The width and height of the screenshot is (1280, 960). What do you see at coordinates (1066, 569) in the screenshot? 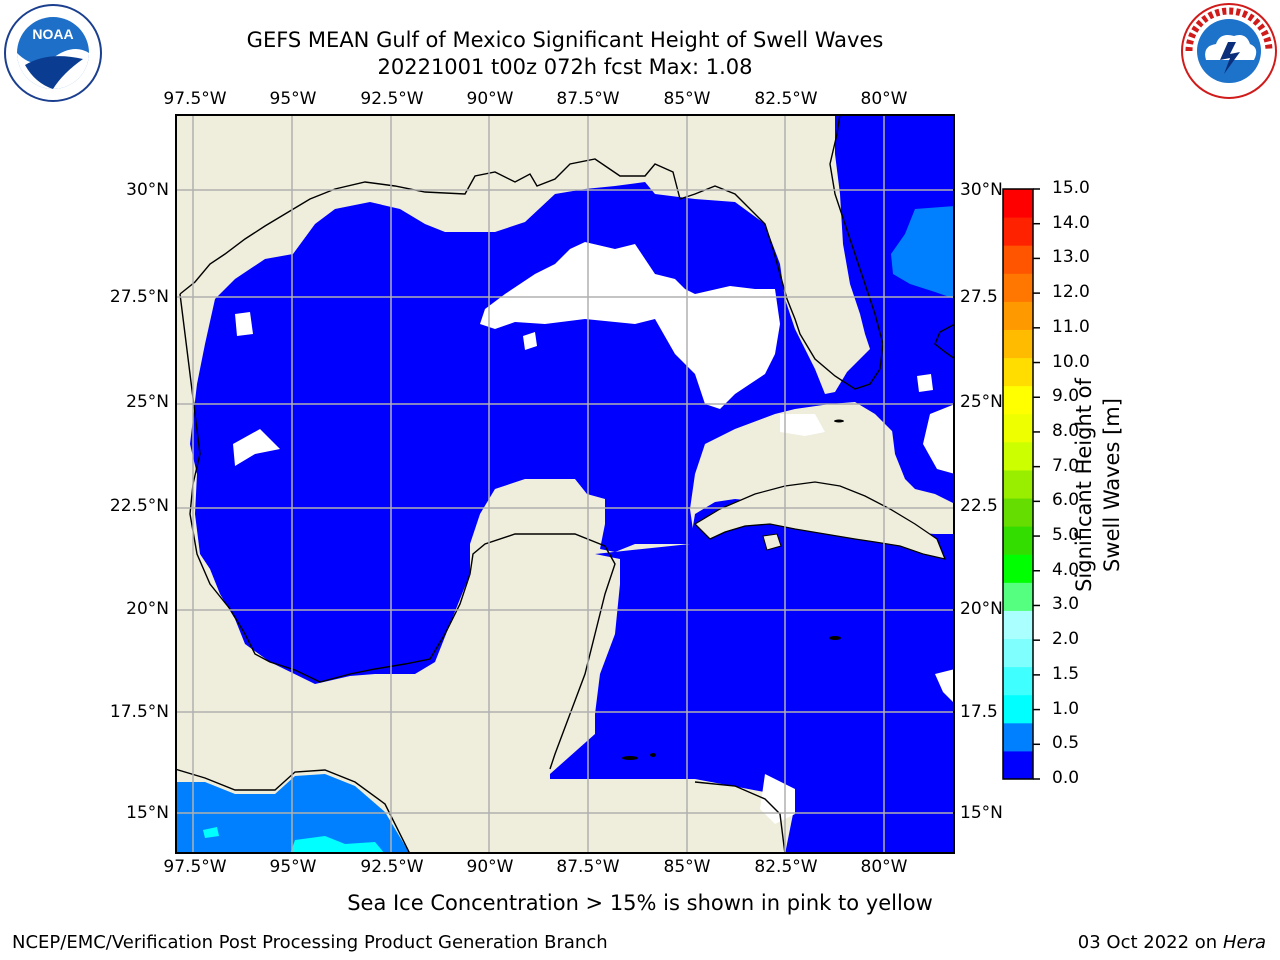
I see `colorbar-tick-label-11: 4.0` at bounding box center [1066, 569].